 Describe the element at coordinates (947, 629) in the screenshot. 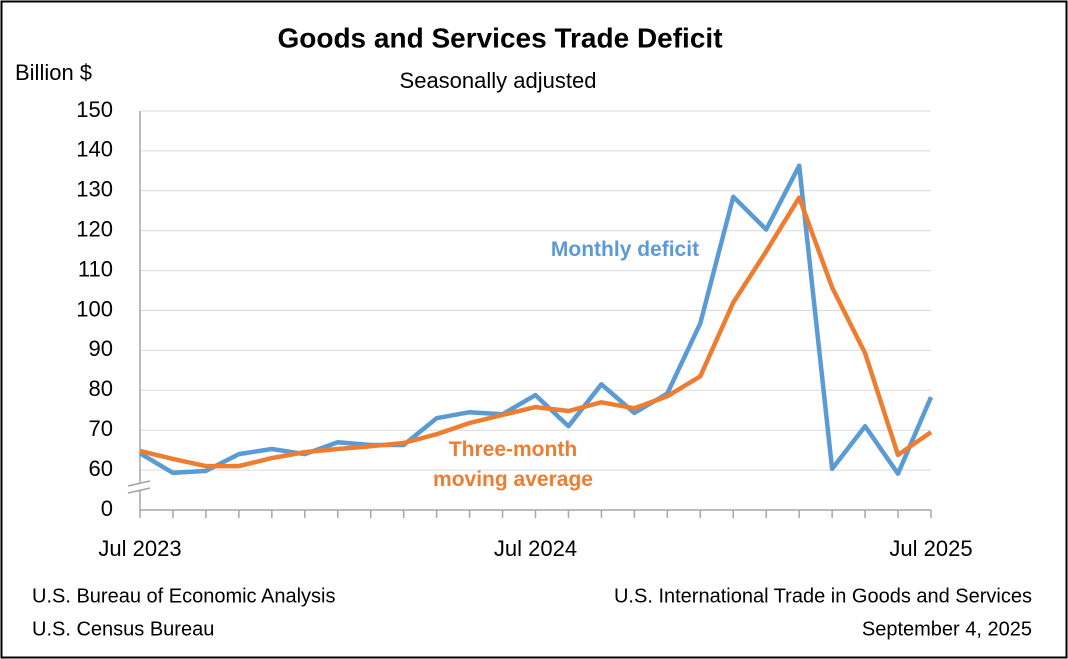

I see `report-date: September 4, 2025` at that location.